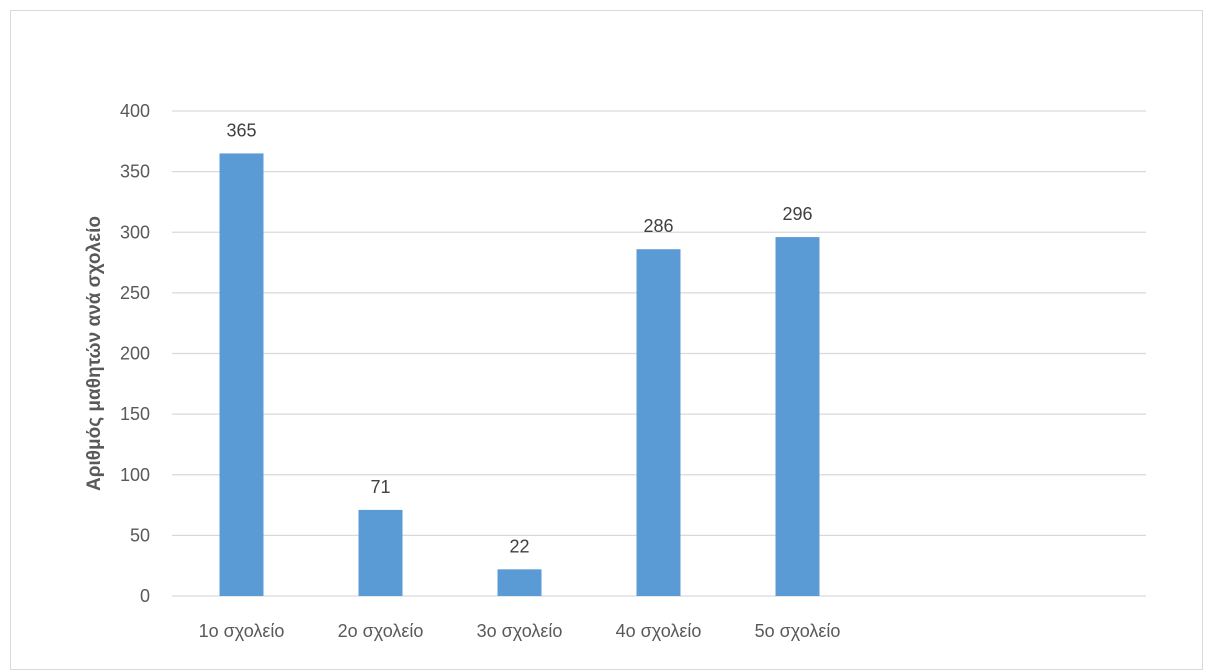 This screenshot has width=1214, height=670. What do you see at coordinates (659, 631) in the screenshot?
I see `x-tick-label: 4ο σχολείο` at bounding box center [659, 631].